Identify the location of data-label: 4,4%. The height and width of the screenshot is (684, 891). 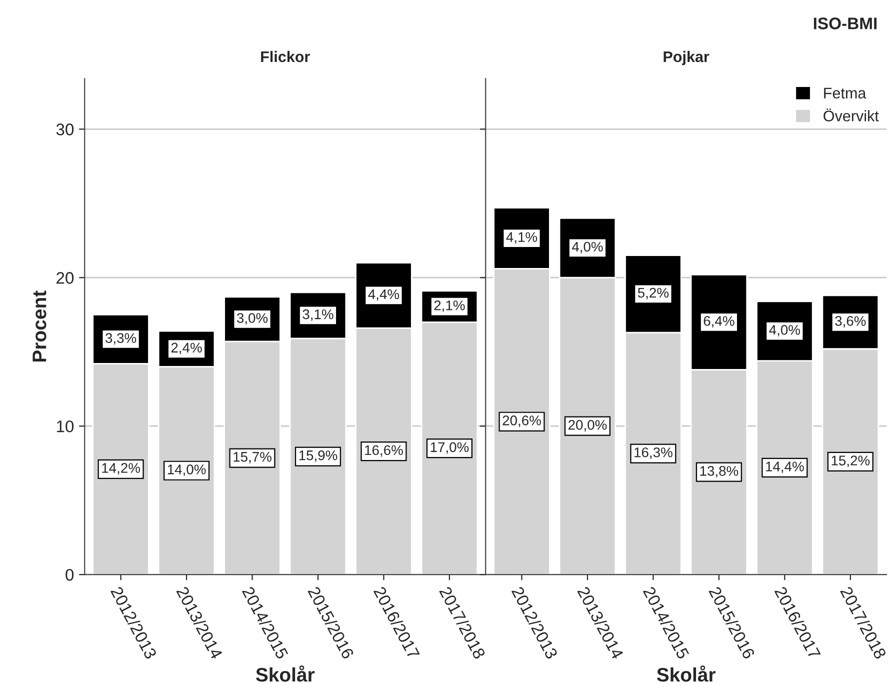
(384, 295).